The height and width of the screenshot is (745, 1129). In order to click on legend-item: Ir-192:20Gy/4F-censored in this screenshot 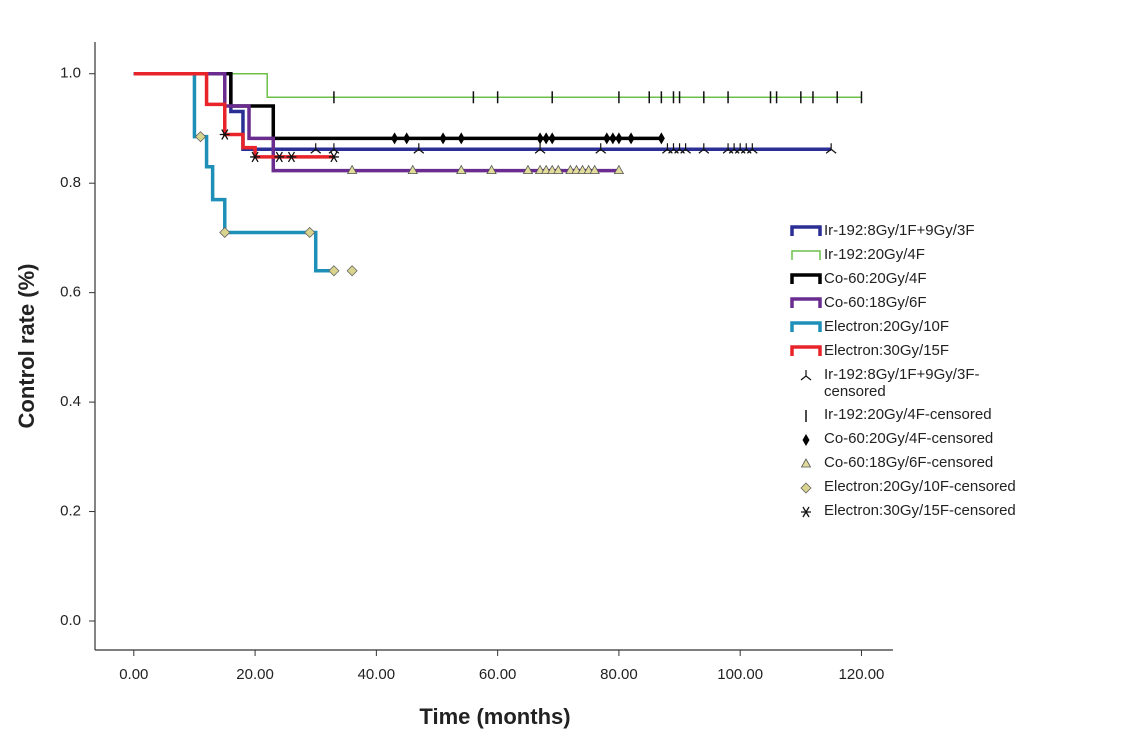, I will do `click(938, 415)`.